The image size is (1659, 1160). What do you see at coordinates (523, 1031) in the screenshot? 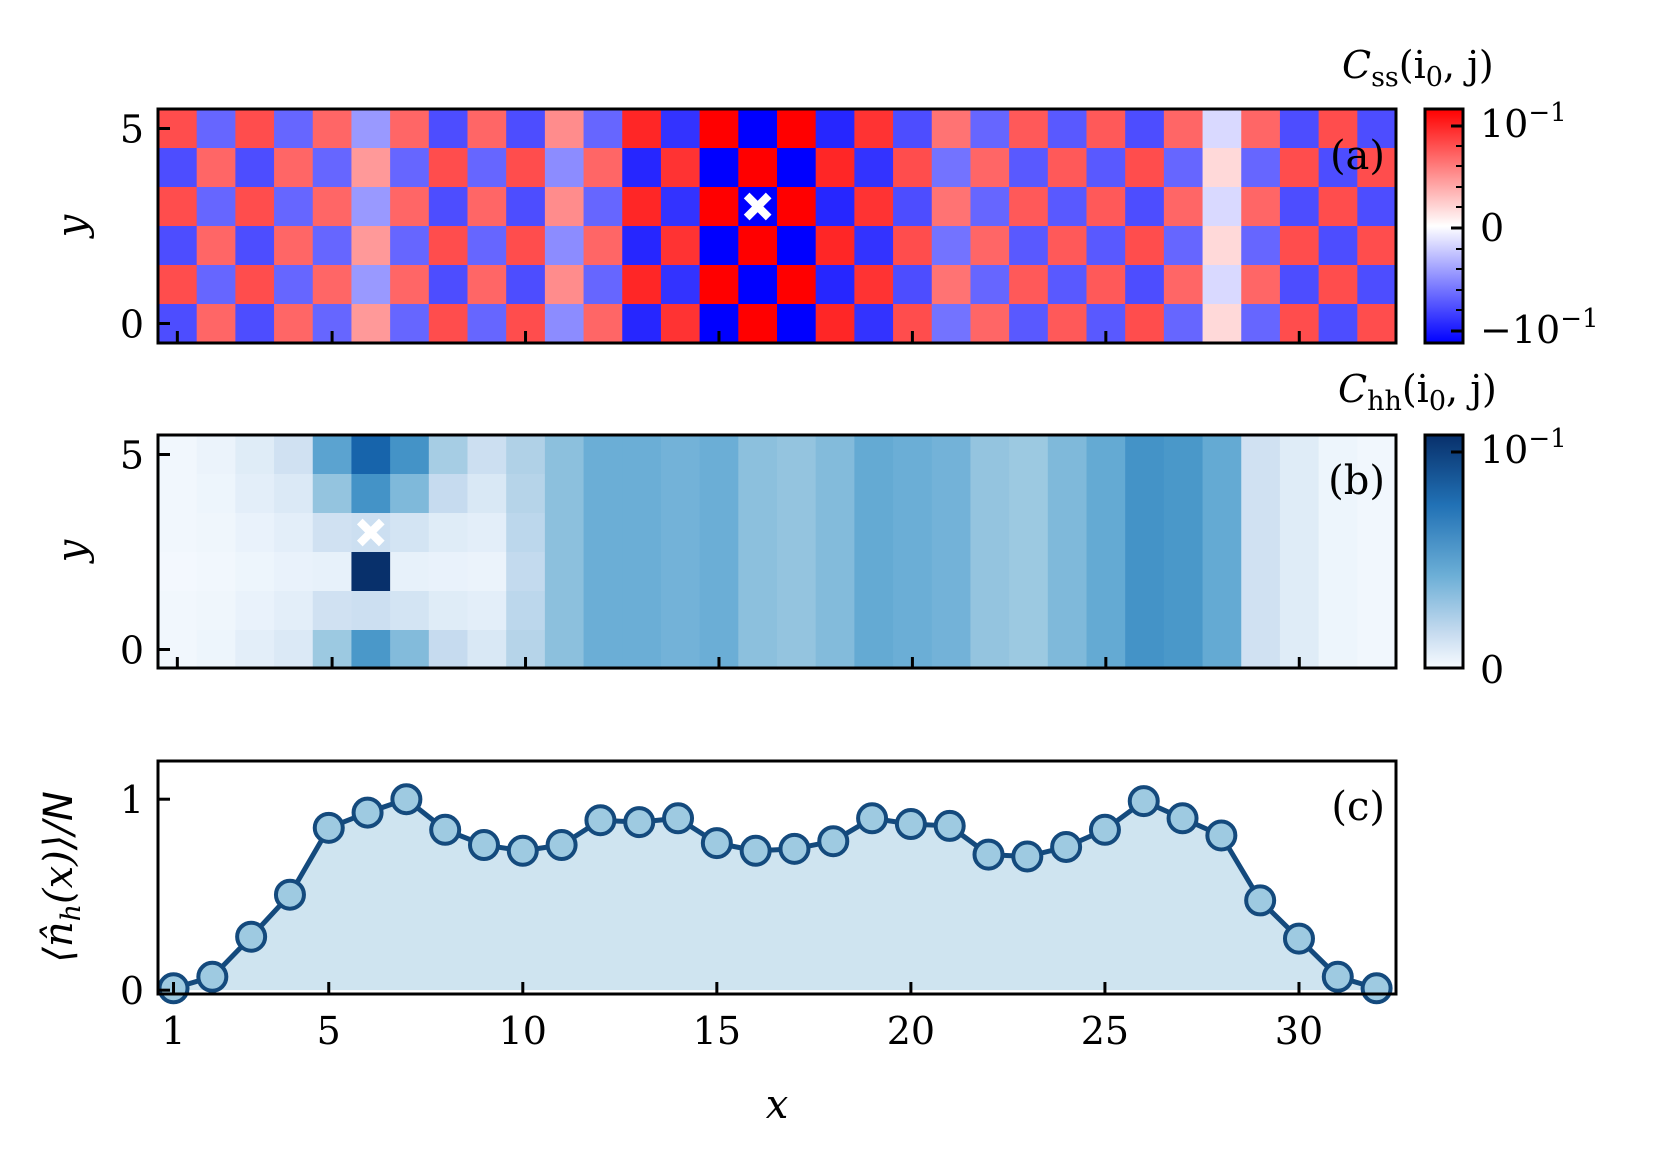
I see `x-tick-label: 10` at bounding box center [523, 1031].